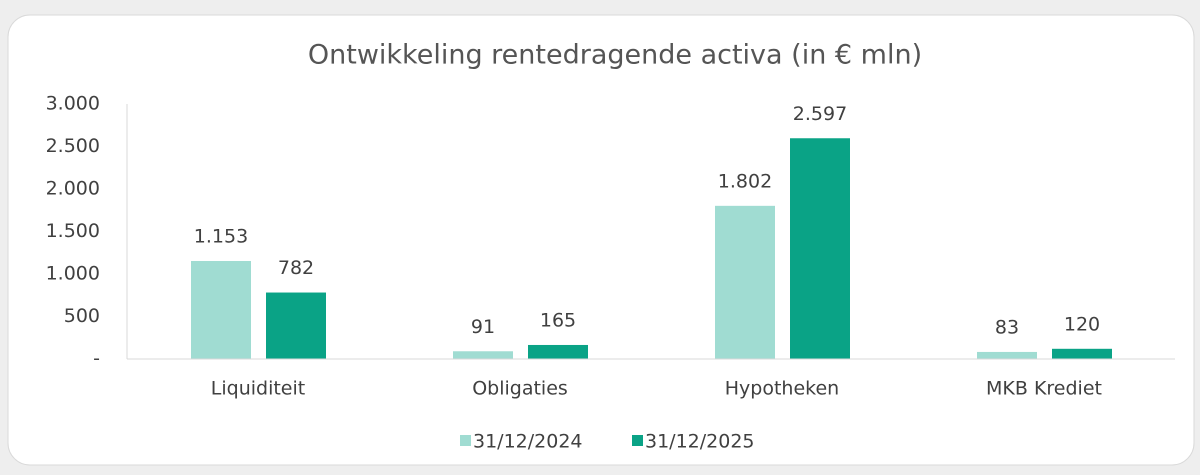 Image resolution: width=1200 pixels, height=475 pixels. Describe the element at coordinates (258, 389) in the screenshot. I see `x-tick-label: Liquiditeit` at that location.